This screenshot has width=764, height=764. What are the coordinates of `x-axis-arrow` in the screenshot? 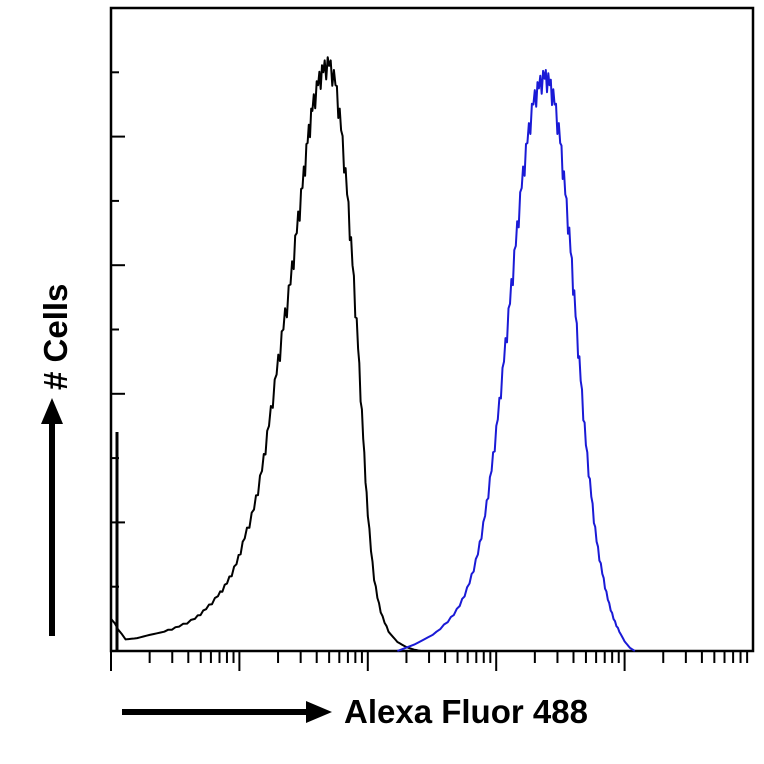 It's located at (227, 712).